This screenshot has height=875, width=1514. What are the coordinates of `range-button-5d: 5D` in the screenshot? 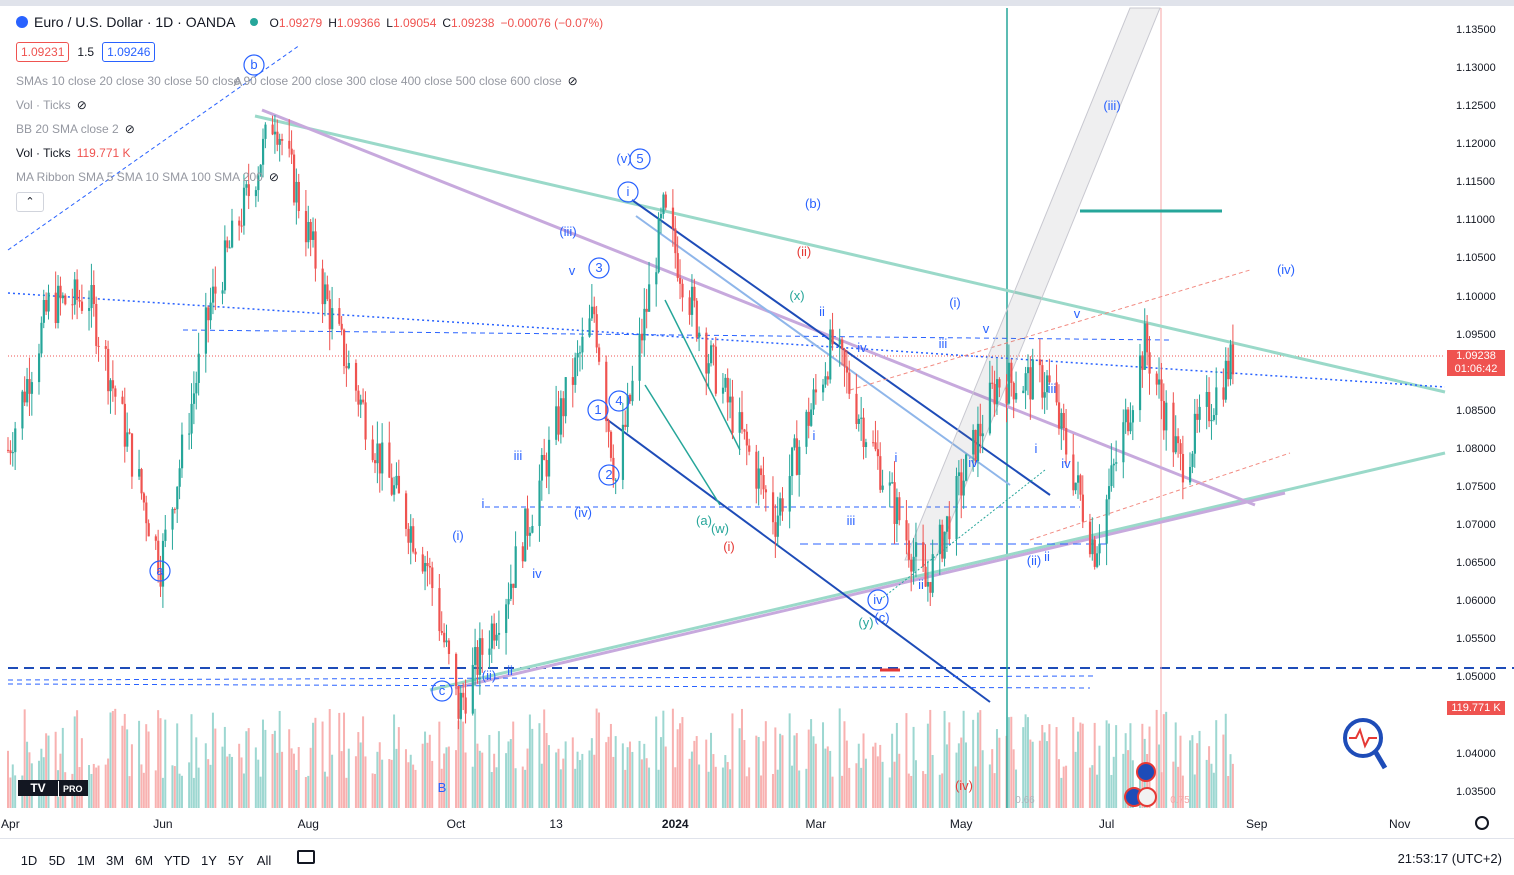 It's located at (57, 860).